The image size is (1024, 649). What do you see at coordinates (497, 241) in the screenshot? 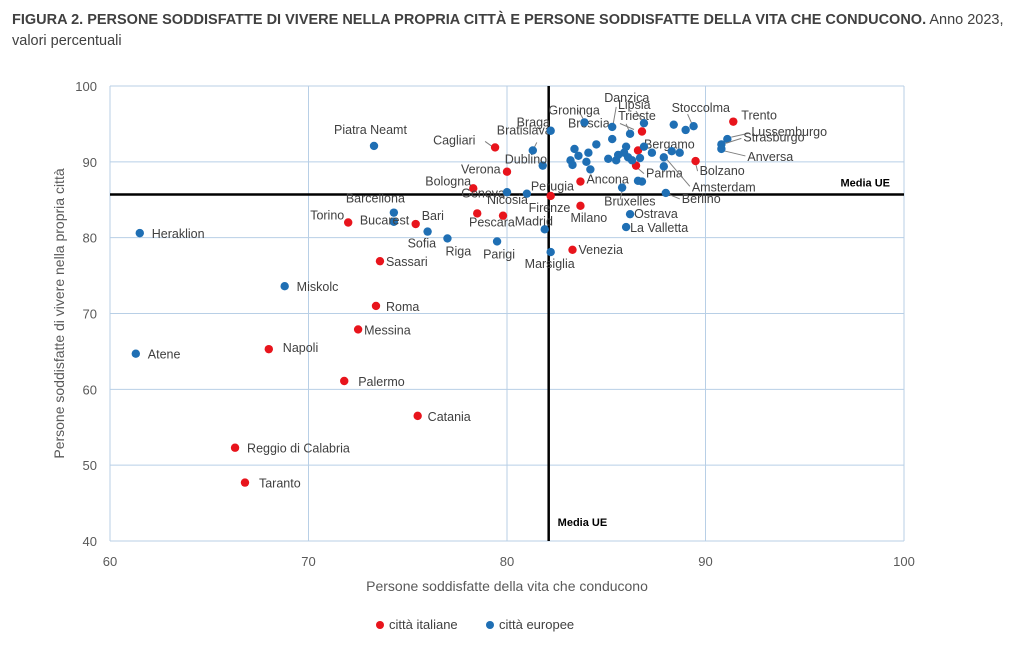
I see `point-parigi` at bounding box center [497, 241].